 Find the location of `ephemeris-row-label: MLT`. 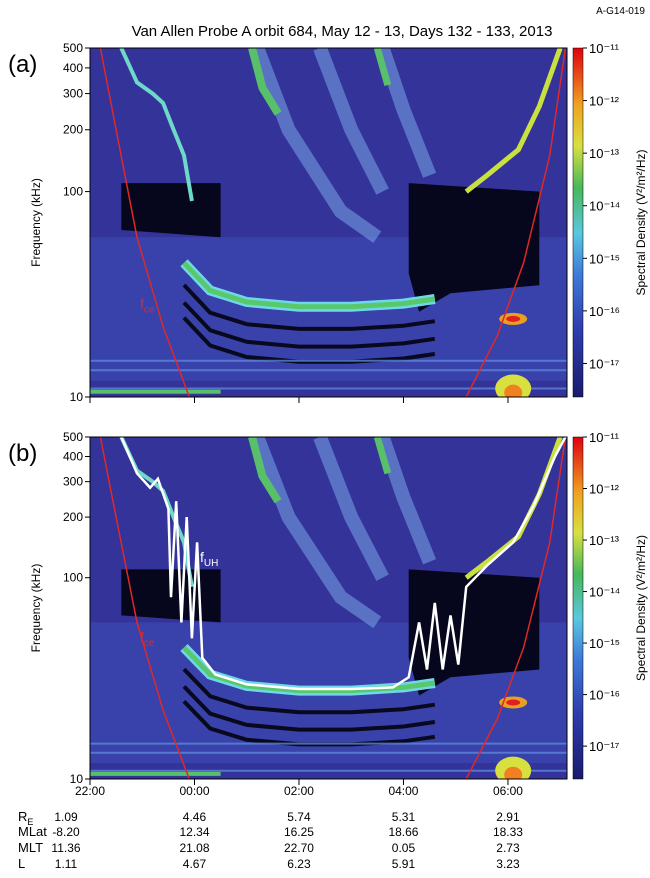

ephemeris-row-label: MLT is located at coordinates (30, 847).